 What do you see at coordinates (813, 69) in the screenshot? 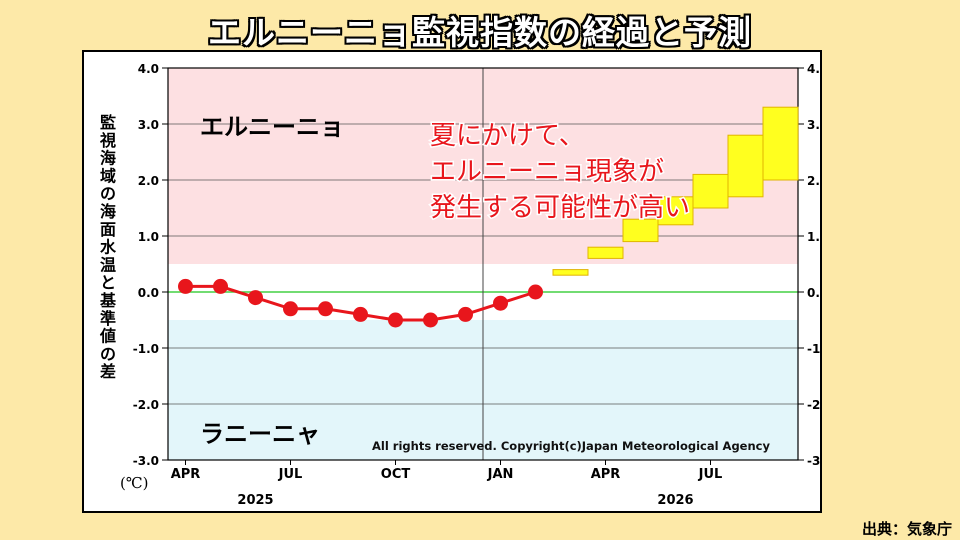
I see `y-tick-label-right: 4.0` at bounding box center [813, 69].